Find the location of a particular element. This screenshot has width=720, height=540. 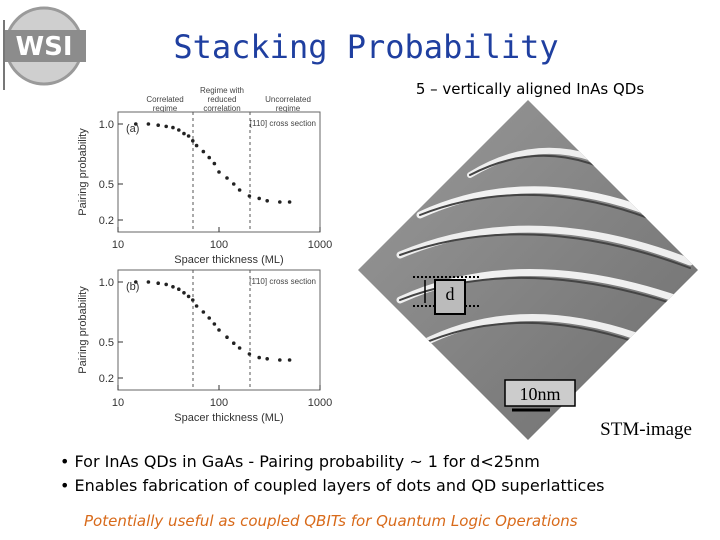

panel-label: (a) is located at coordinates (132, 129).